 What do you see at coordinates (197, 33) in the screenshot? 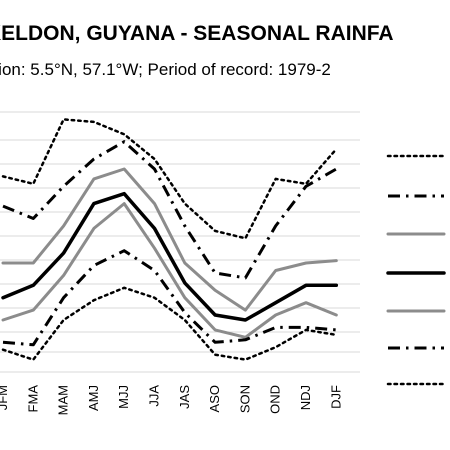
I see `chart-title: KELDON, GUYANA - SEASONAL RAINFA` at bounding box center [197, 33].